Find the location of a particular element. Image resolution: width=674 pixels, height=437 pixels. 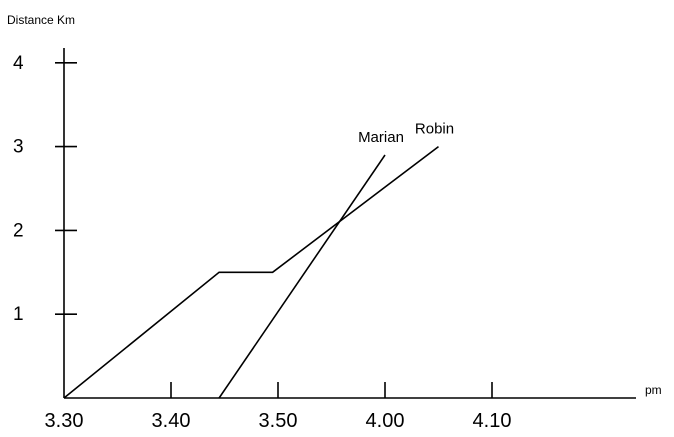

y-tick-label: 2 is located at coordinates (18, 230).